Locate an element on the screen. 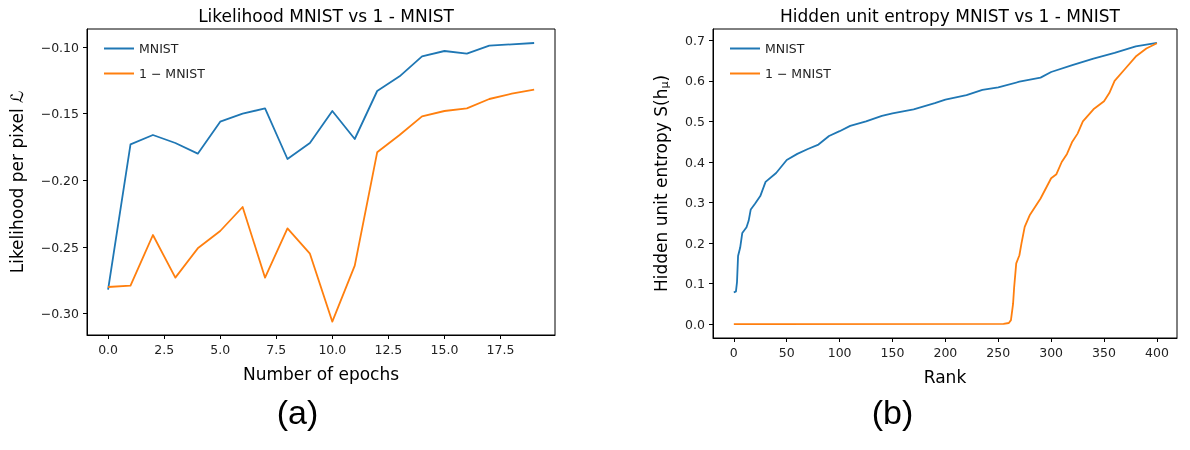 This screenshot has height=450, width=1190. x-tick-label: 50 is located at coordinates (786, 352).